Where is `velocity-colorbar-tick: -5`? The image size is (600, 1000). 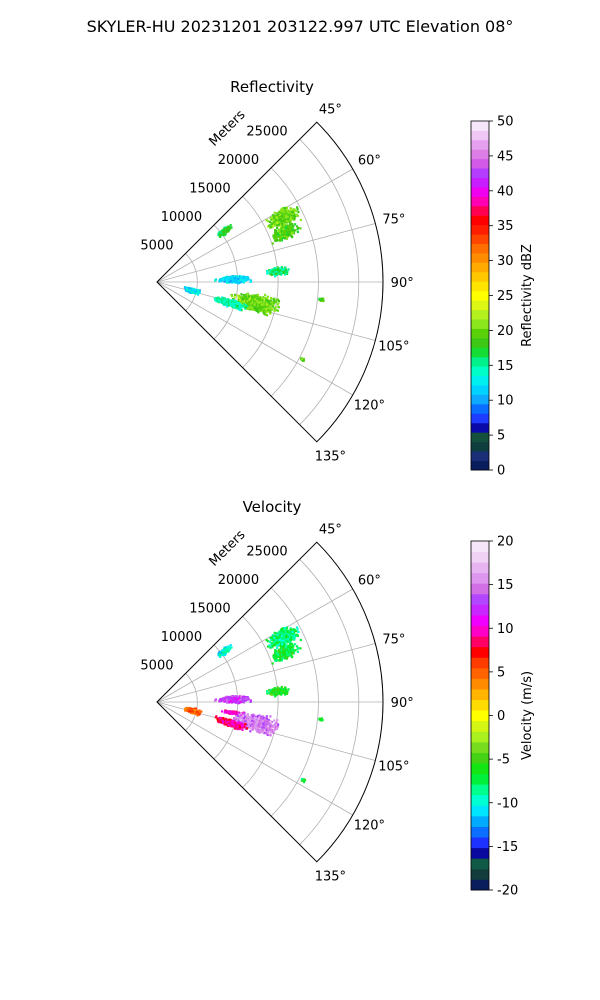 velocity-colorbar-tick: -5 is located at coordinates (503, 760).